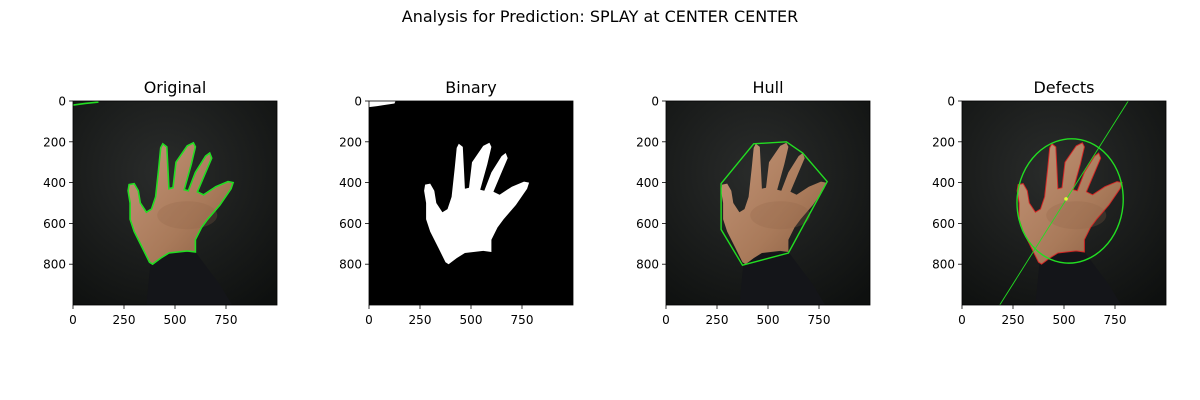 The height and width of the screenshot is (400, 1200). Describe the element at coordinates (382, 104) in the screenshot. I see `mask-corner-blob` at that location.